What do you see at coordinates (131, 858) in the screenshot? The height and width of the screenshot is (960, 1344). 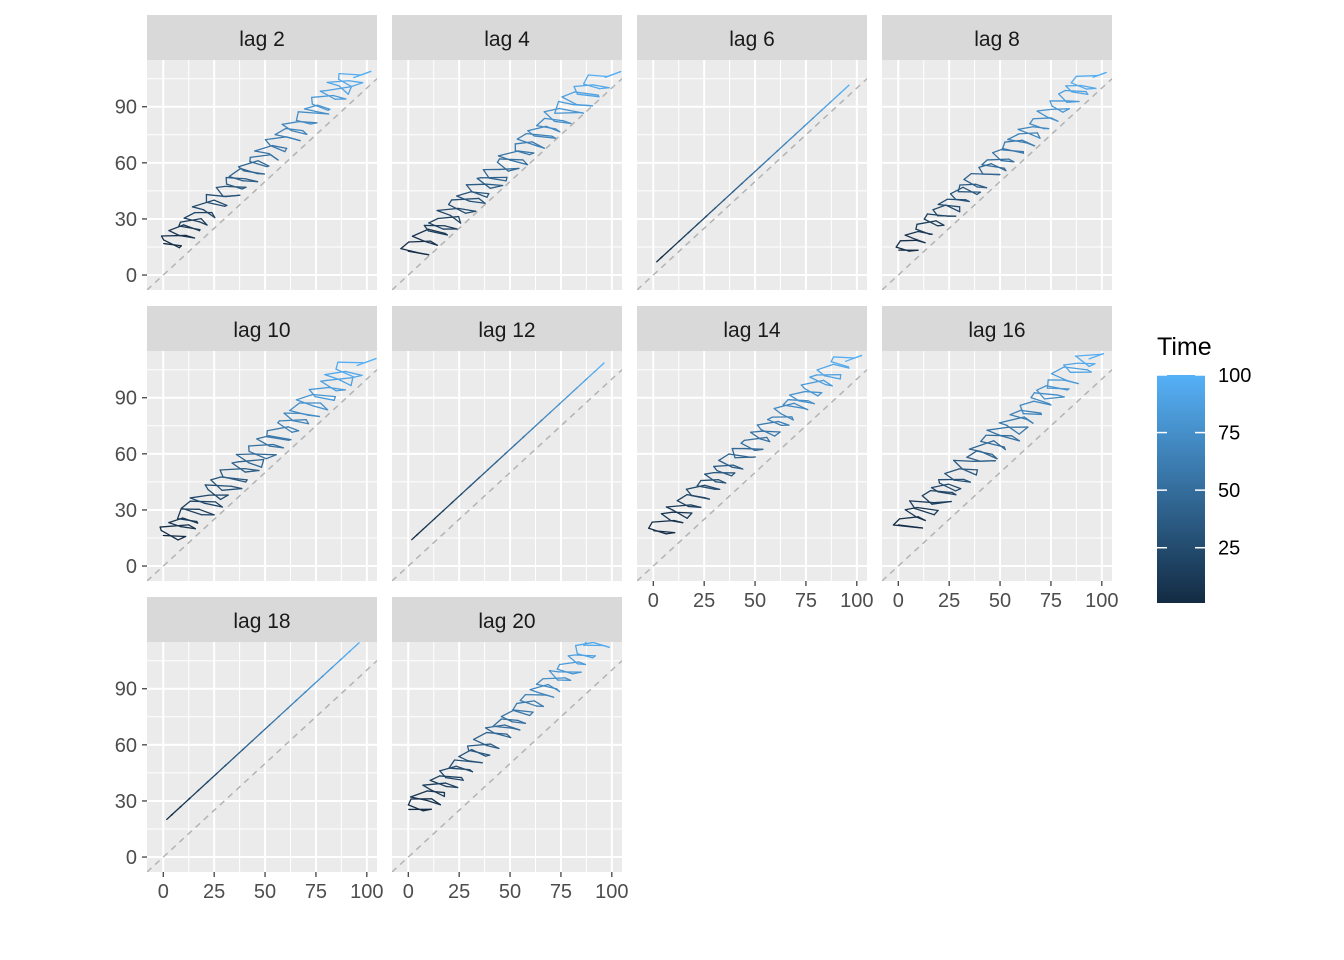 I see `y-tick-label: 0` at bounding box center [131, 858].